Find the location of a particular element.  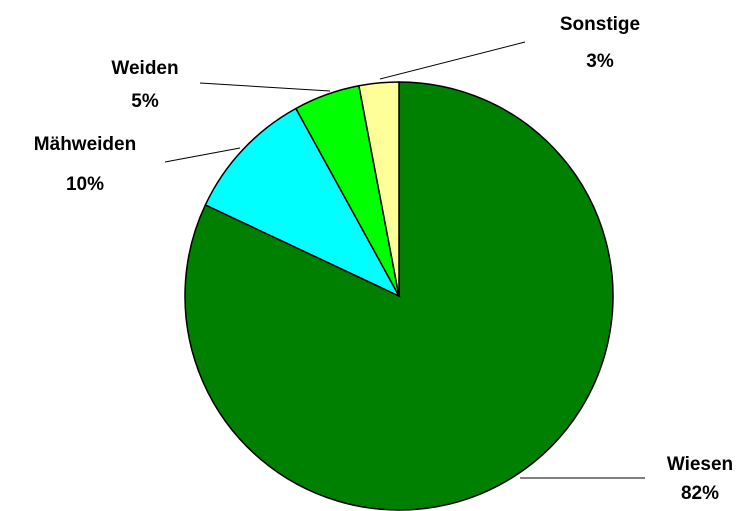

slice-label: Mähweiden is located at coordinates (85, 144).